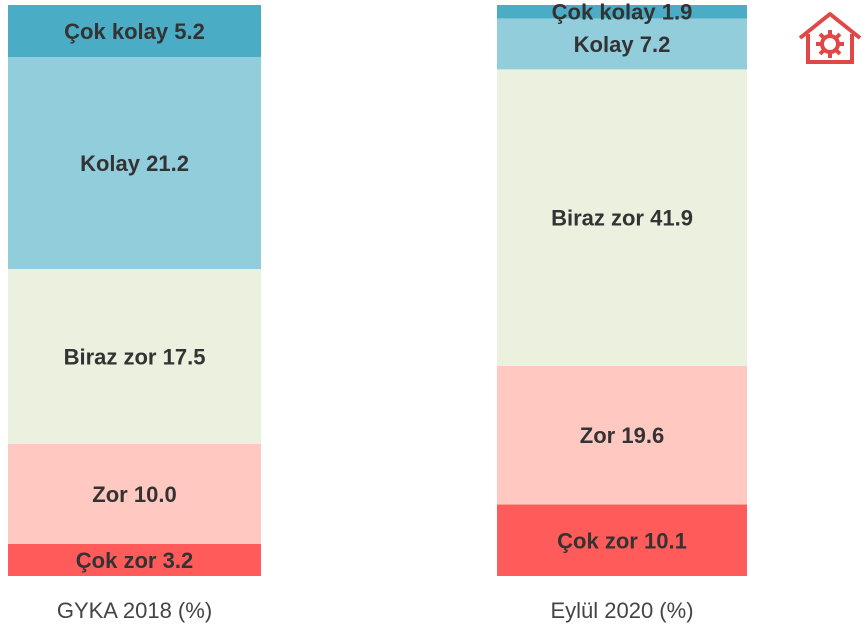 The height and width of the screenshot is (640, 865). What do you see at coordinates (642, 435) in the screenshot?
I see `value-label: 19.6` at bounding box center [642, 435].